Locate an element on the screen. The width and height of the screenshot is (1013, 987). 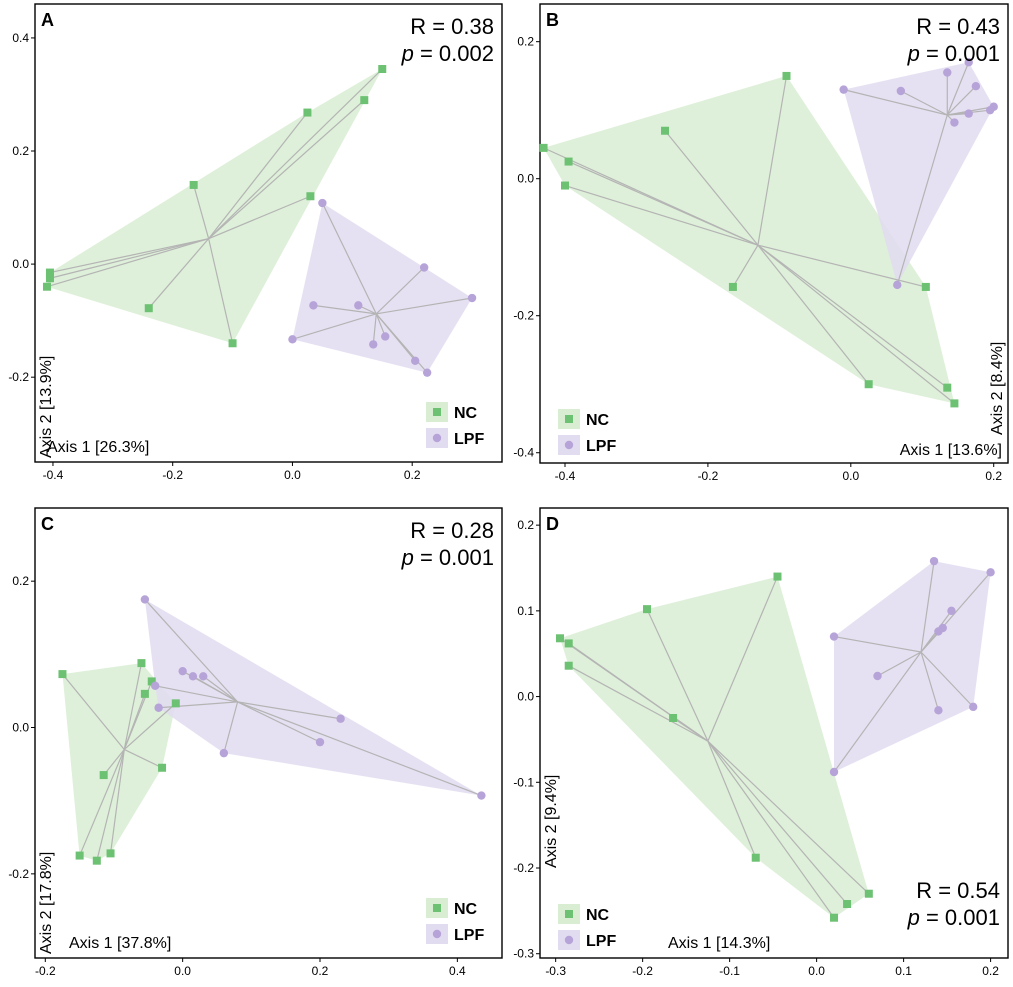
x-tick-label: -0.3 is located at coordinates (555, 971).